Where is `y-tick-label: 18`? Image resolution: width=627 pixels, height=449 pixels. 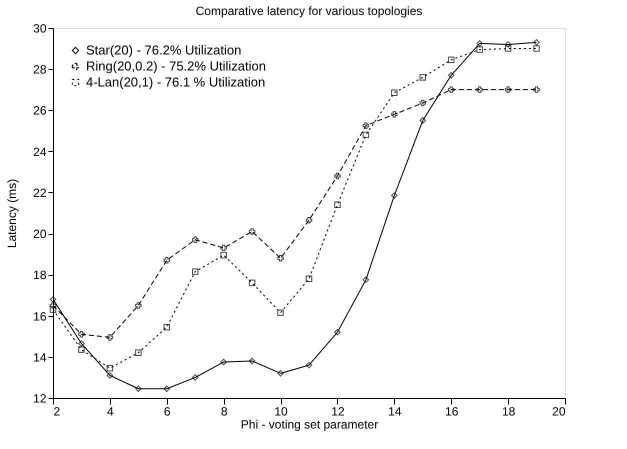 y-tick-label: 18 is located at coordinates (40, 275).